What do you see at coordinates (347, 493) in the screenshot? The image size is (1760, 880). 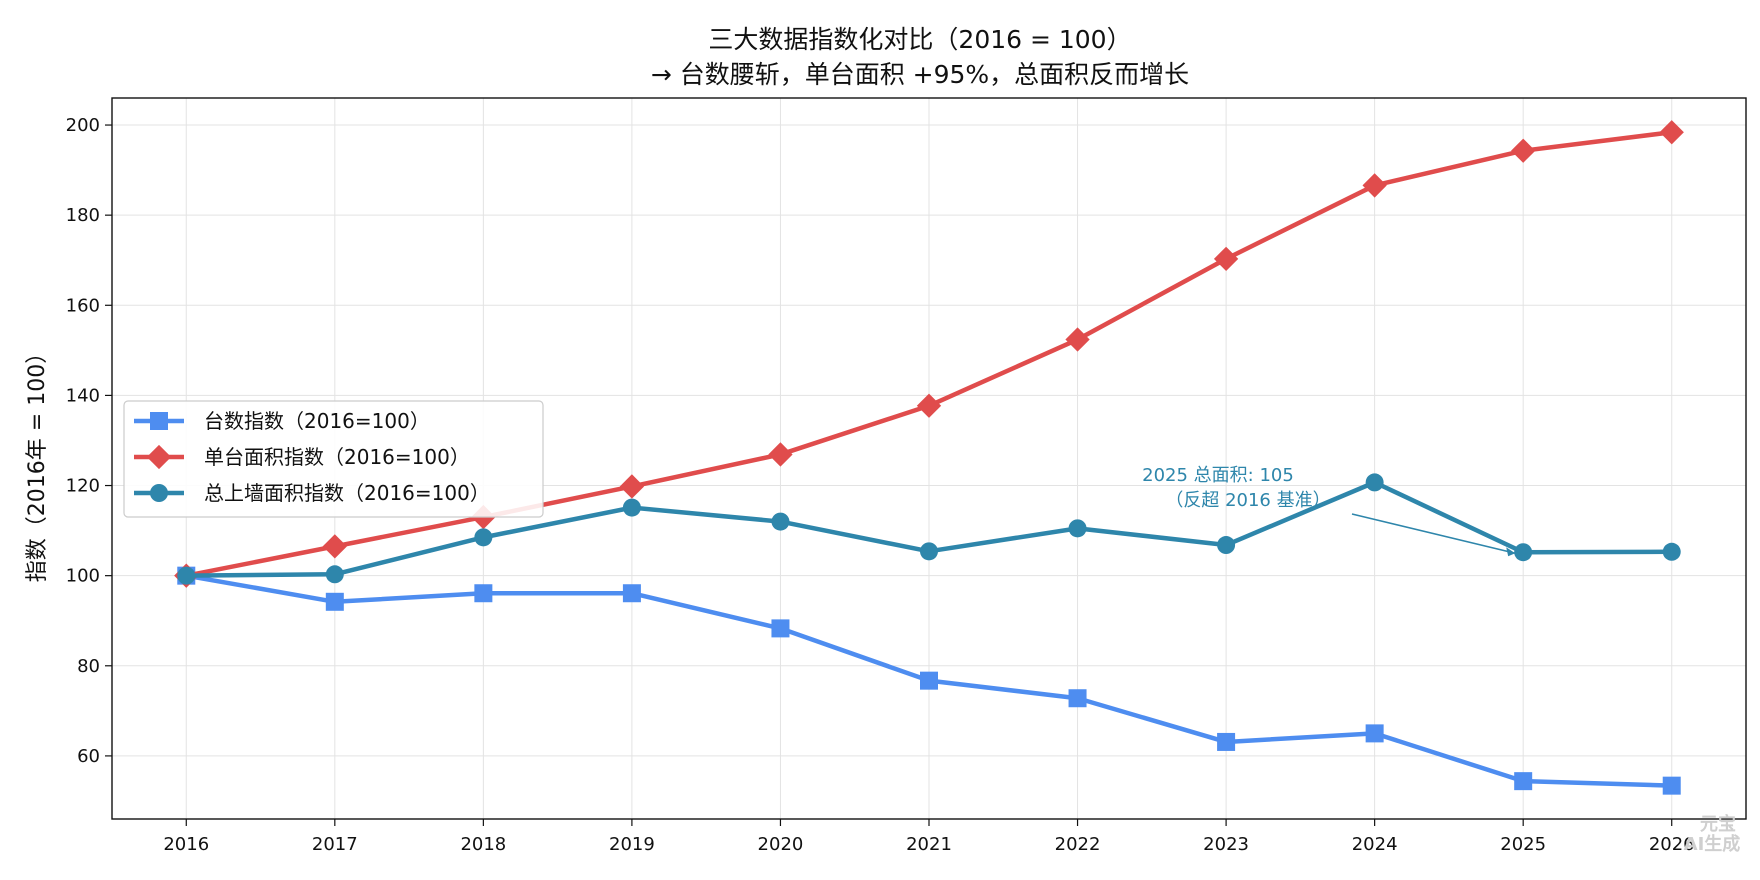 I see `legend-label: 总上墙面积指数（2016=100）` at bounding box center [347, 493].